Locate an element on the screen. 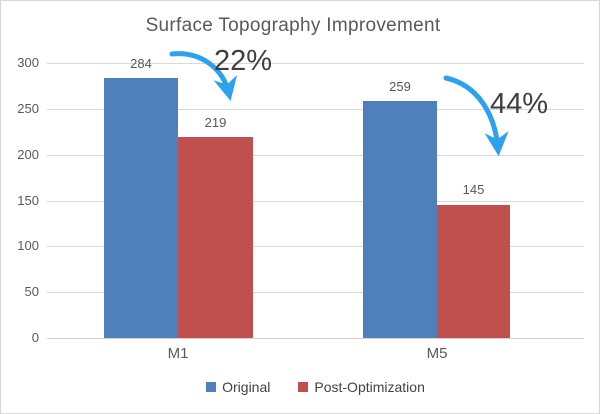  legend-item-original: Original is located at coordinates (238, 387).